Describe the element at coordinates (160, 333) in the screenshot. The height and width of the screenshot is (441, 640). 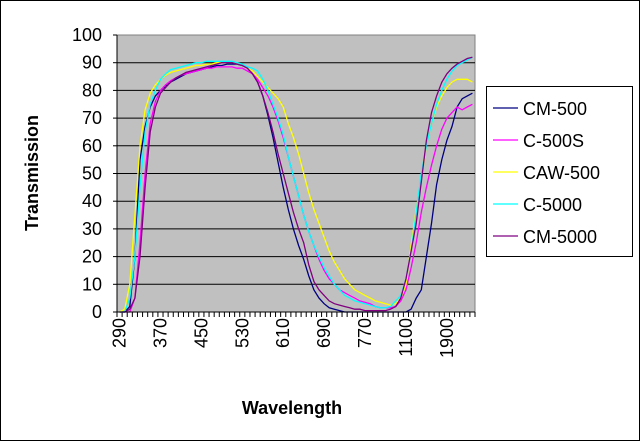
I see `x-tick-label: 370` at that location.